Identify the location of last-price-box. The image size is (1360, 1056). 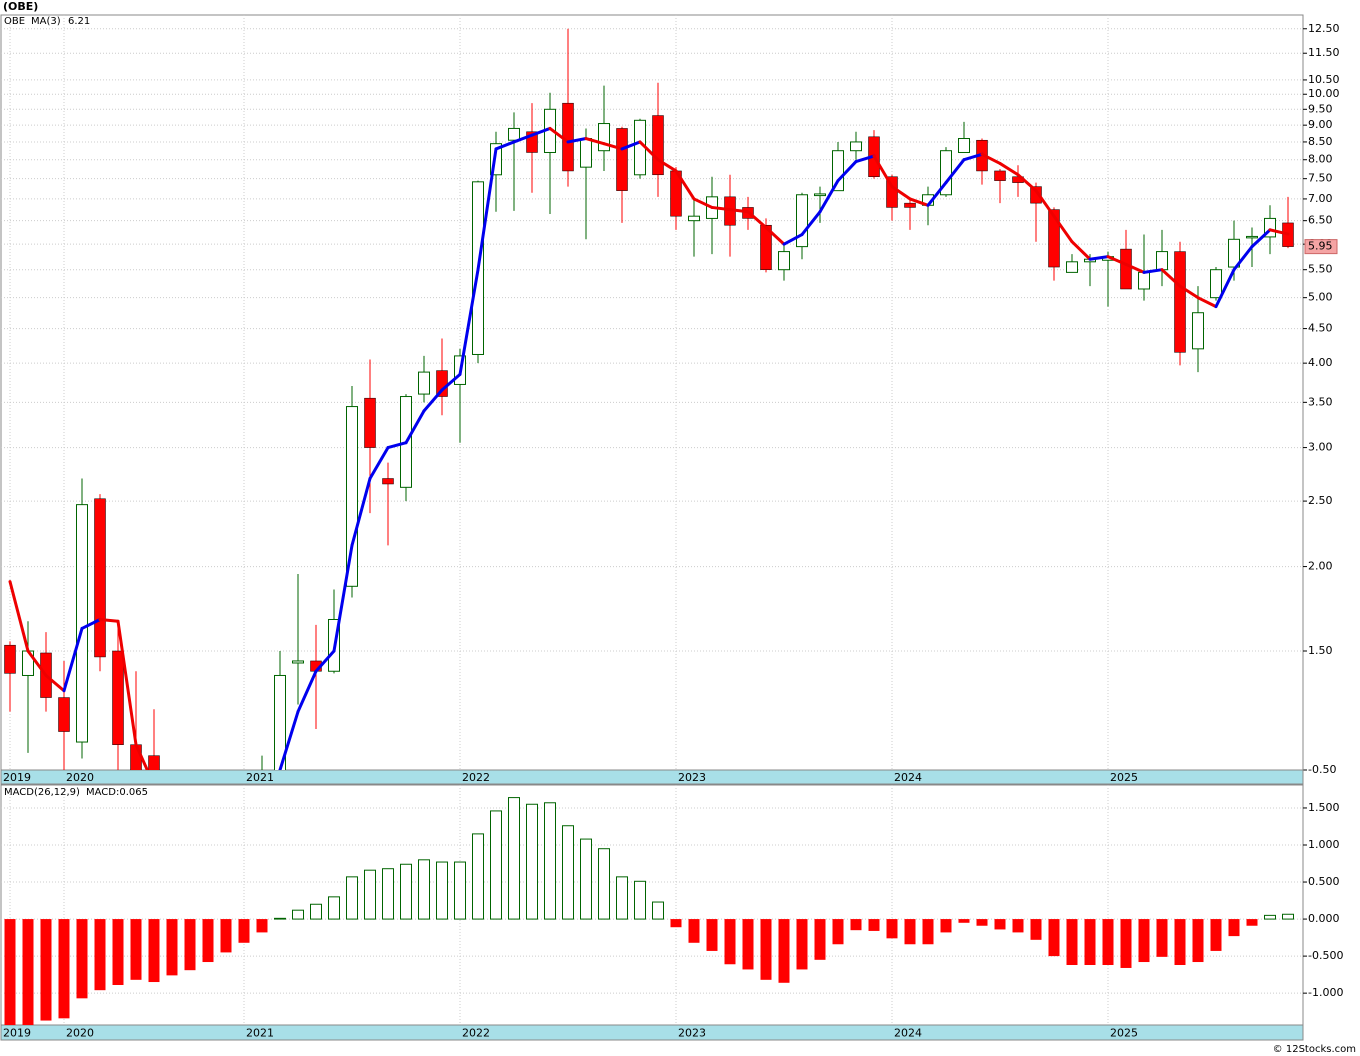
(1321, 247).